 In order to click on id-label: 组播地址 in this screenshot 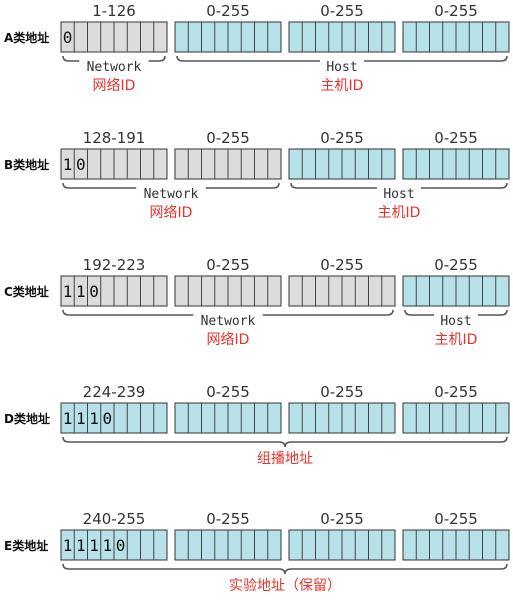, I will do `click(285, 459)`.